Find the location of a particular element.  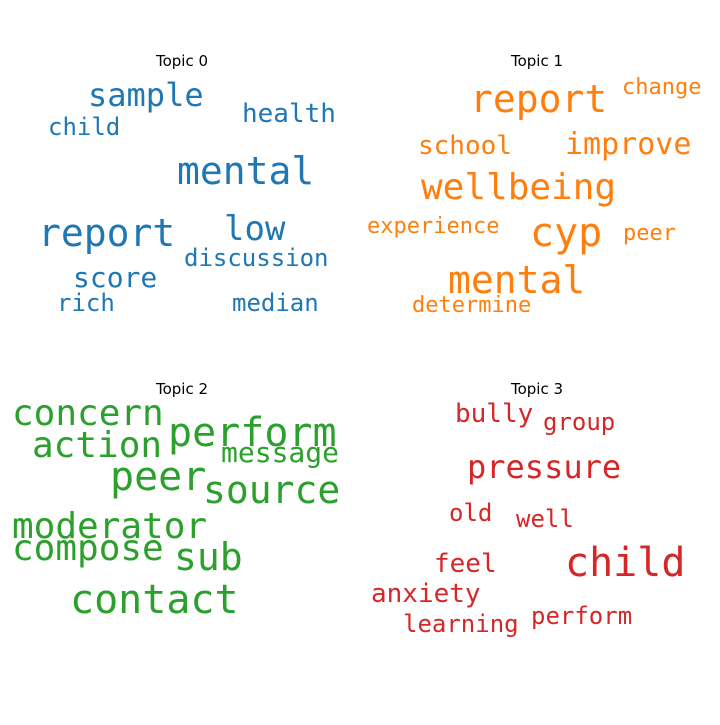

word-improve: improve is located at coordinates (628, 144).